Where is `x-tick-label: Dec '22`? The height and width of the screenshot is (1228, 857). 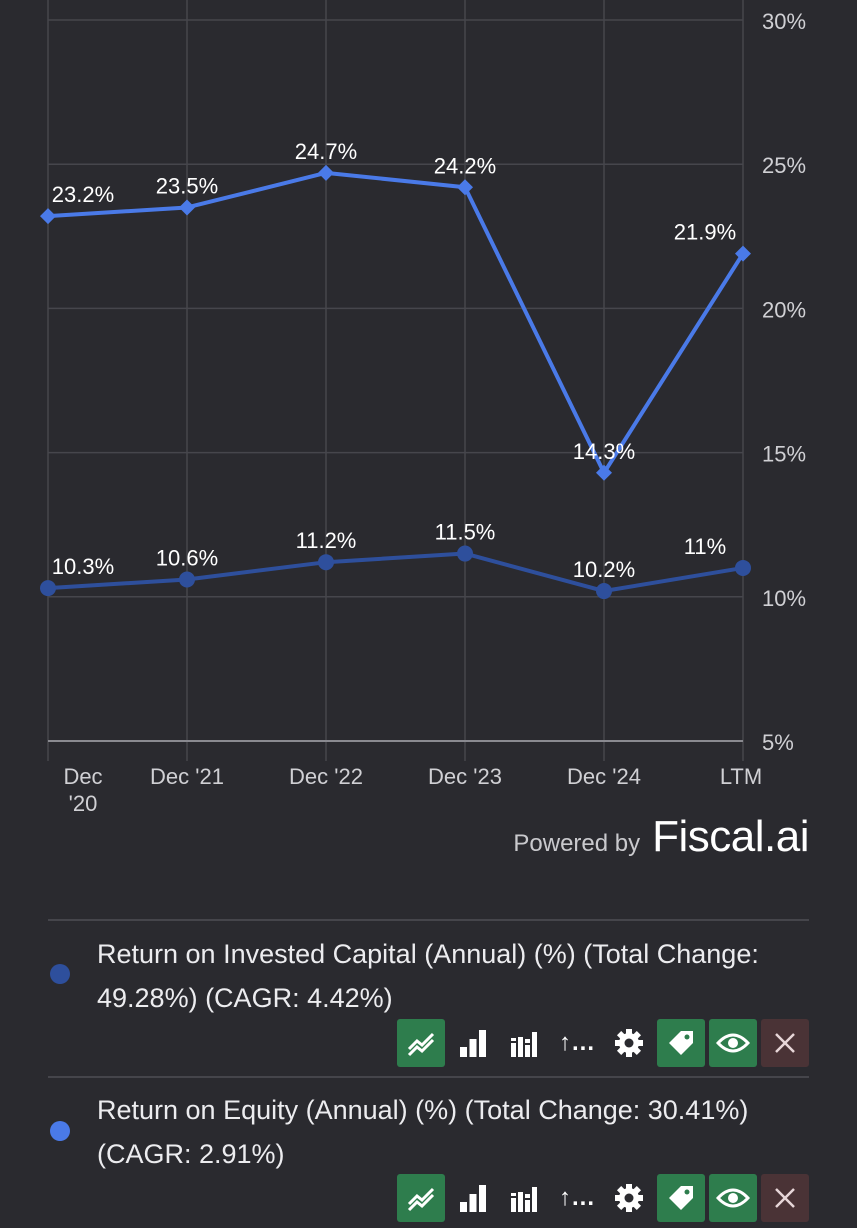
x-tick-label: Dec '22 is located at coordinates (326, 776).